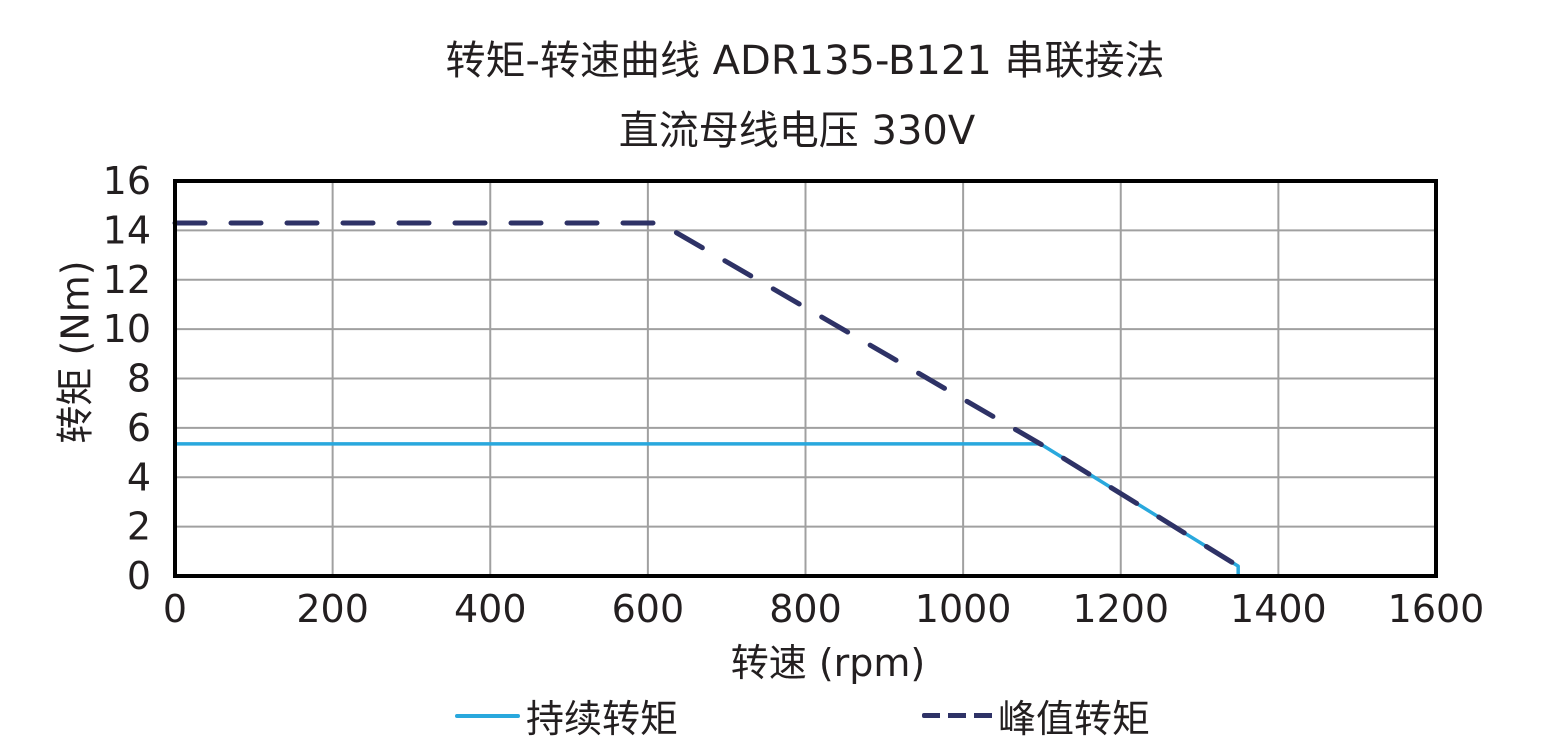 Image resolution: width=1565 pixels, height=750 pixels. Describe the element at coordinates (139, 527) in the screenshot. I see `y-tick-label: 2` at that location.